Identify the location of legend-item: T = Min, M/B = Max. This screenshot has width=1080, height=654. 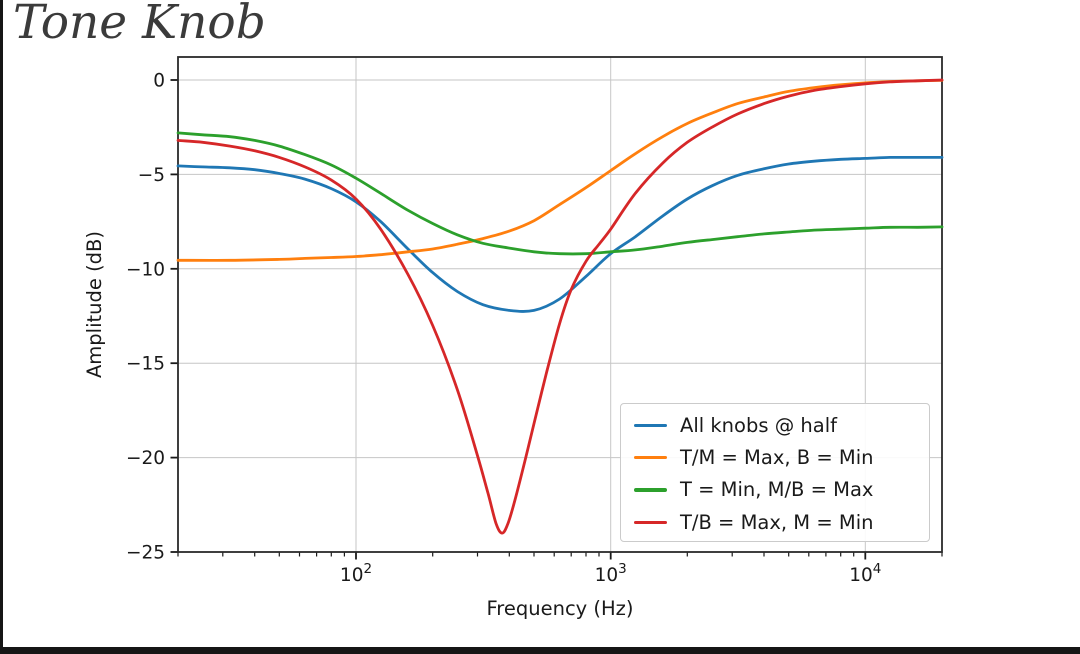
(781, 490).